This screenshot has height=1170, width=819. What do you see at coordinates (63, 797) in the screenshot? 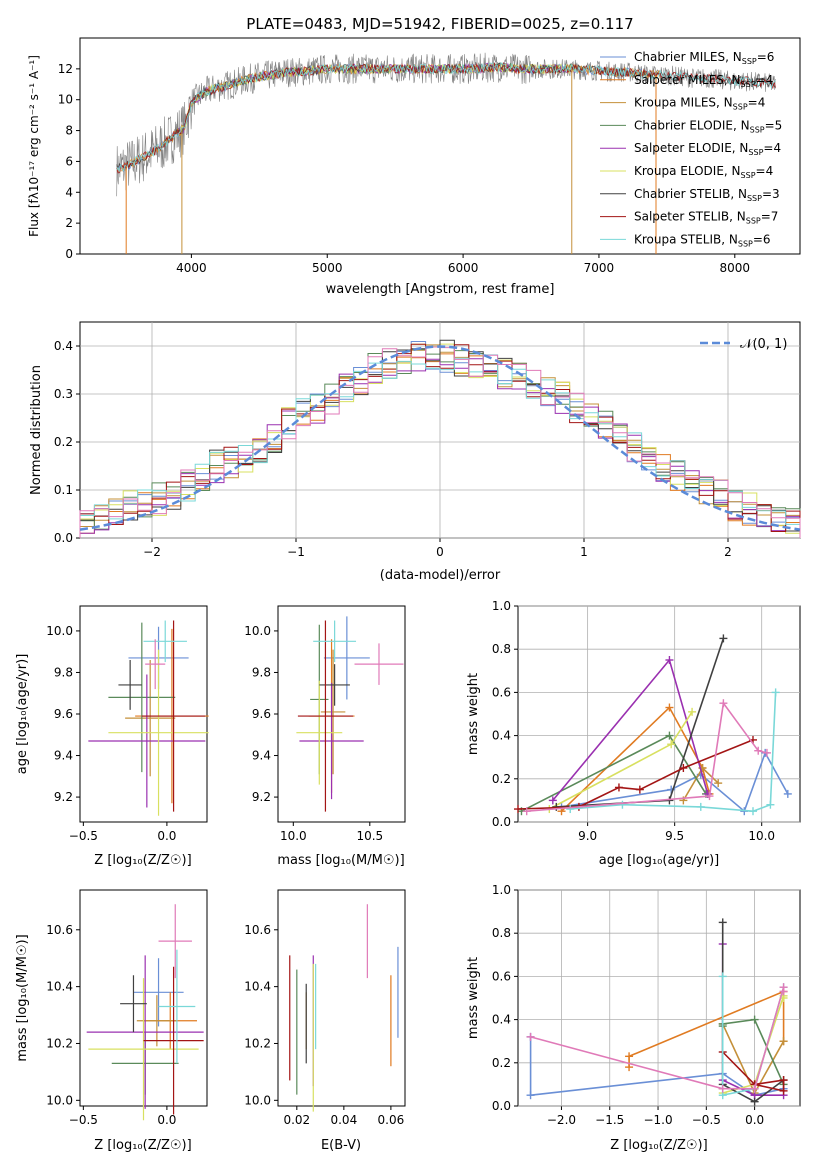
I see `y-tick-label: 9.2` at bounding box center [63, 797].